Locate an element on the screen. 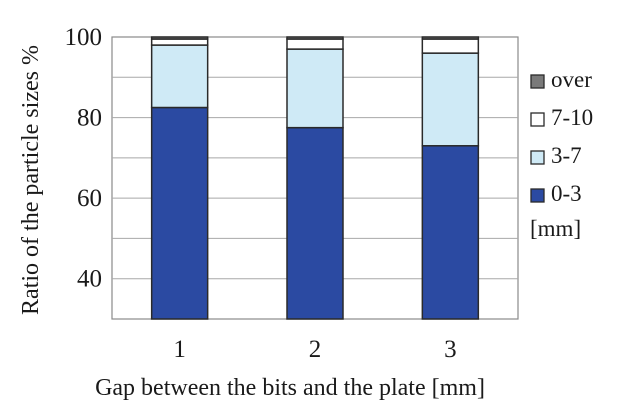 The width and height of the screenshot is (618, 408). legend-item: 3-7 is located at coordinates (556, 155).